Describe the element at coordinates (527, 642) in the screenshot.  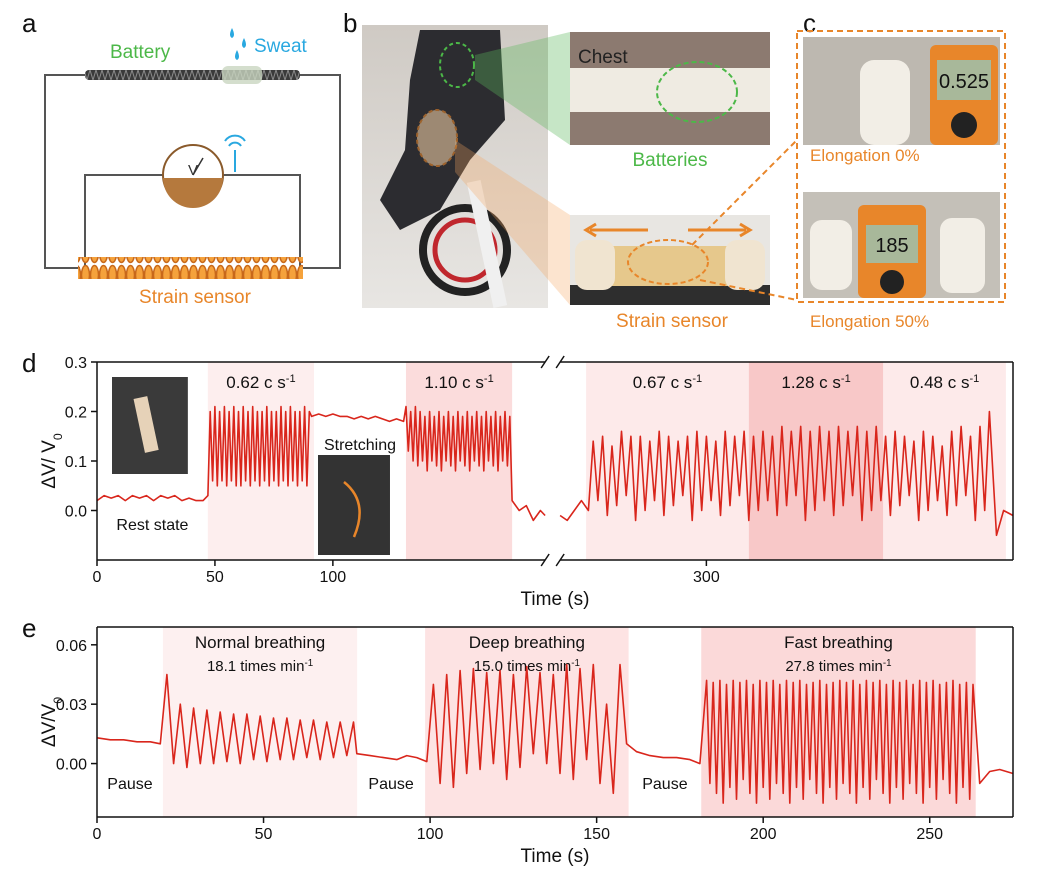
I see `region-label: Deep breathing` at that location.